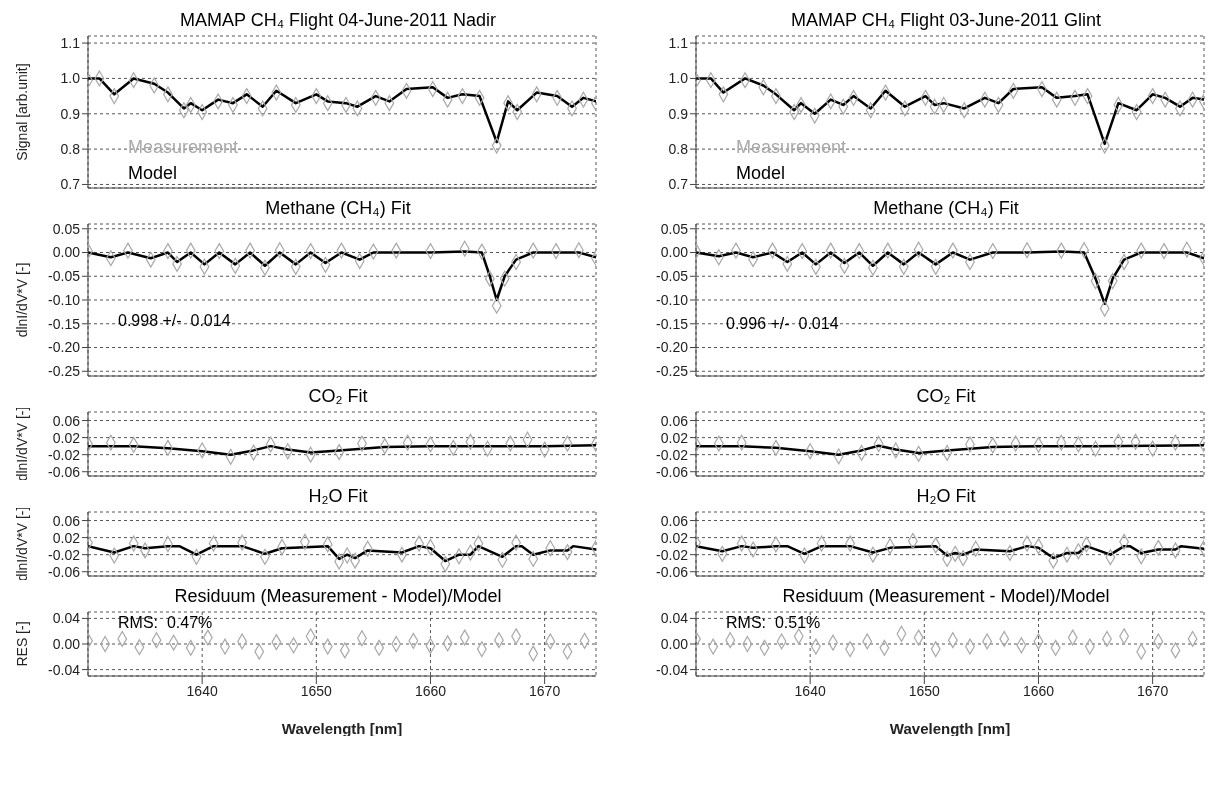 The height and width of the screenshot is (793, 1224). I want to click on y-axis-title: RES [-], so click(21, 644).